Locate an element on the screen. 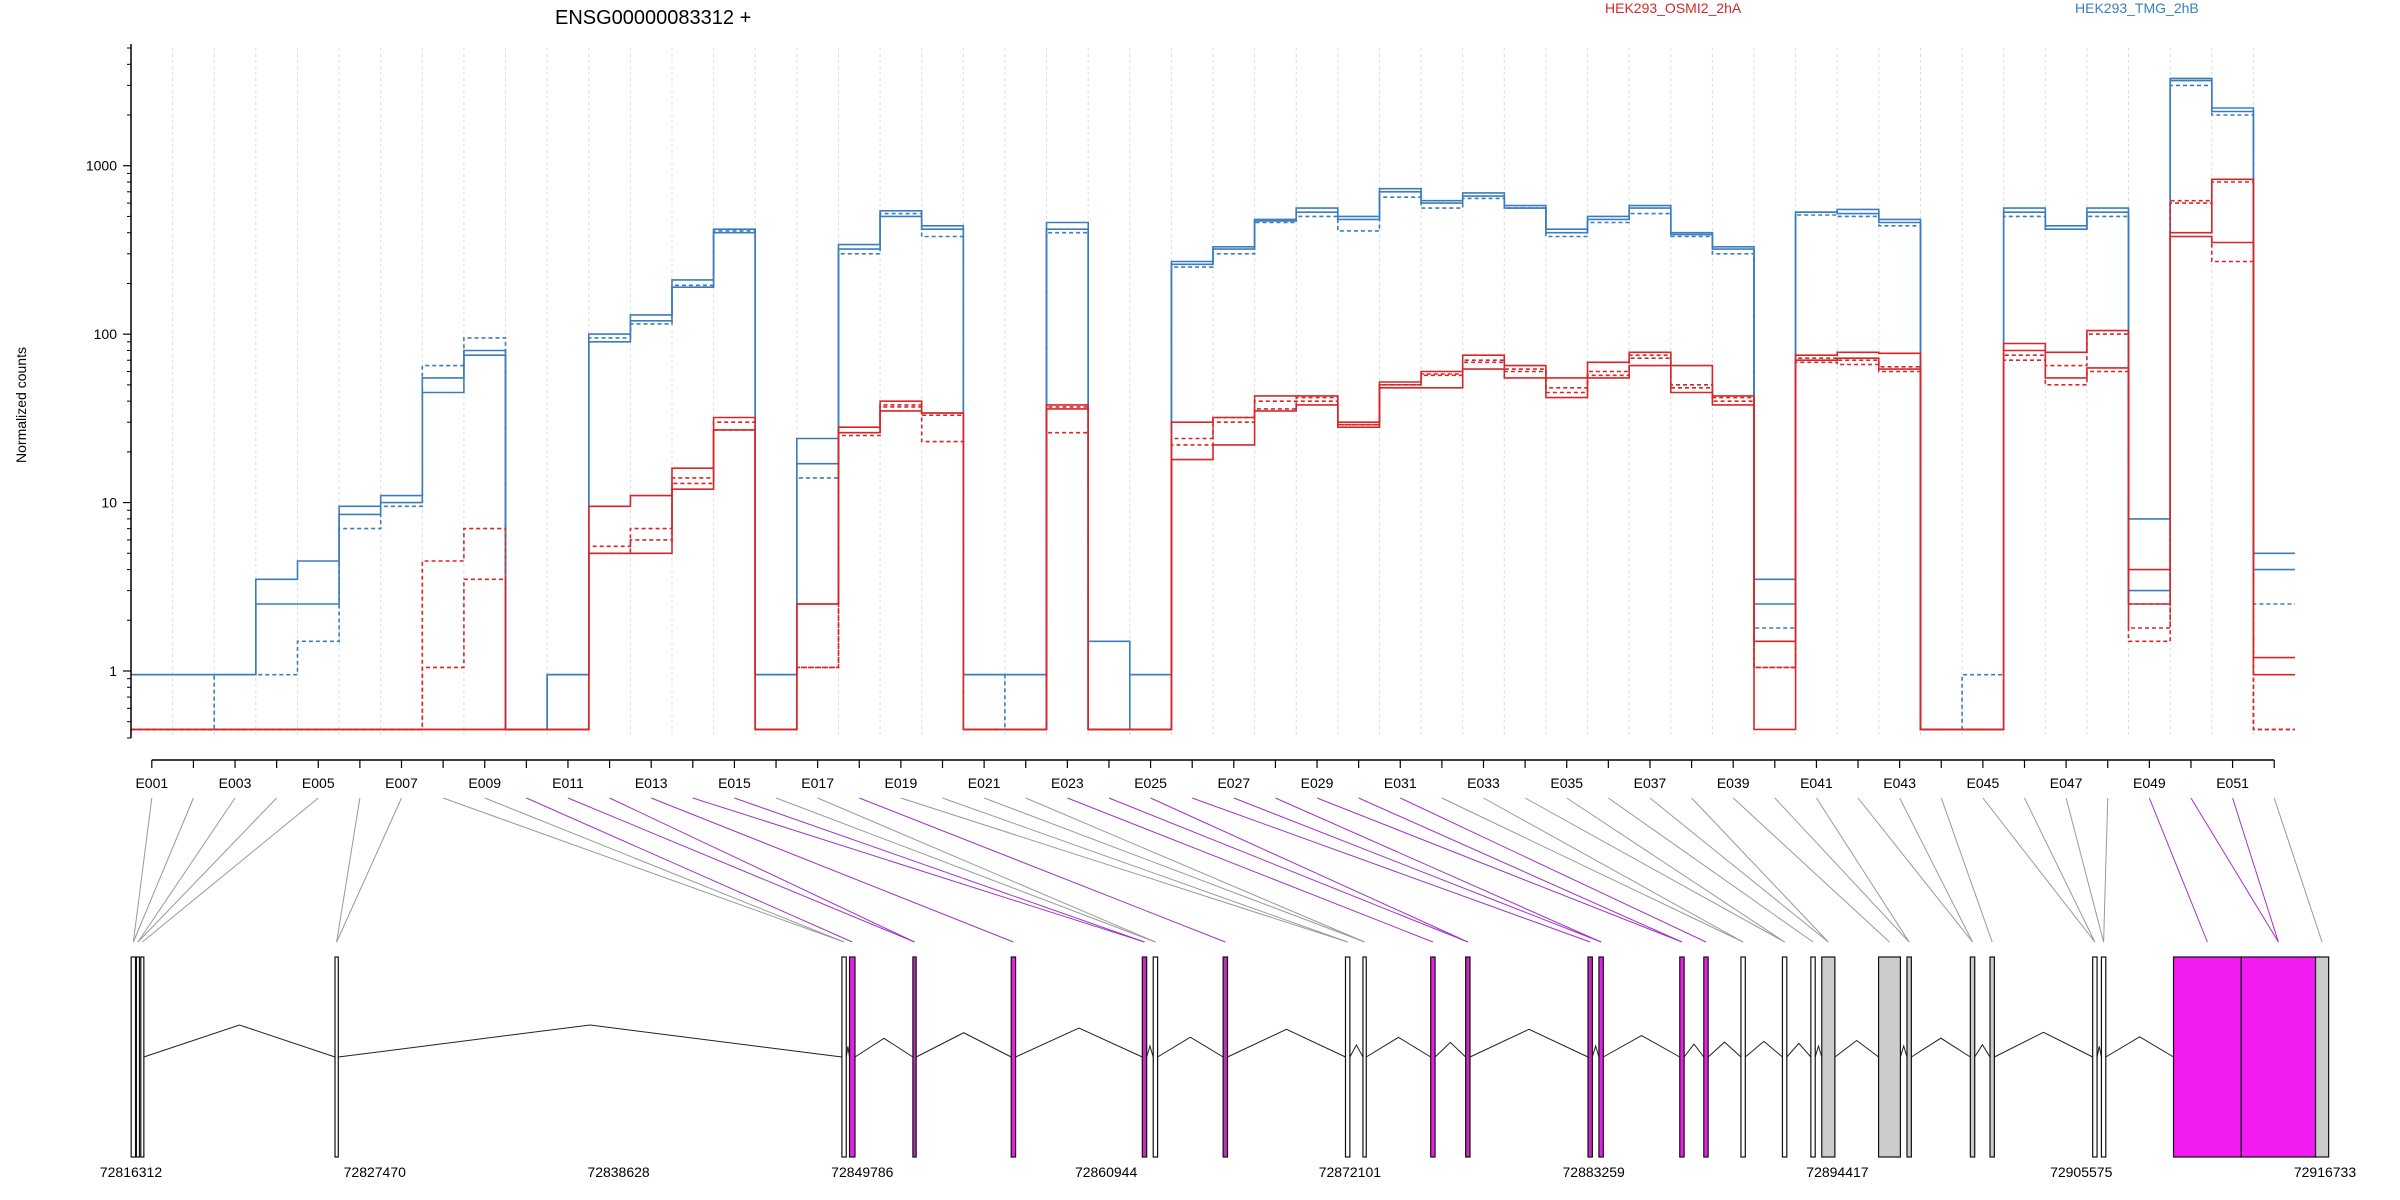 Image resolution: width=2400 pixels, height=1200 pixels. x-tick-label: E043 is located at coordinates (1899, 783).